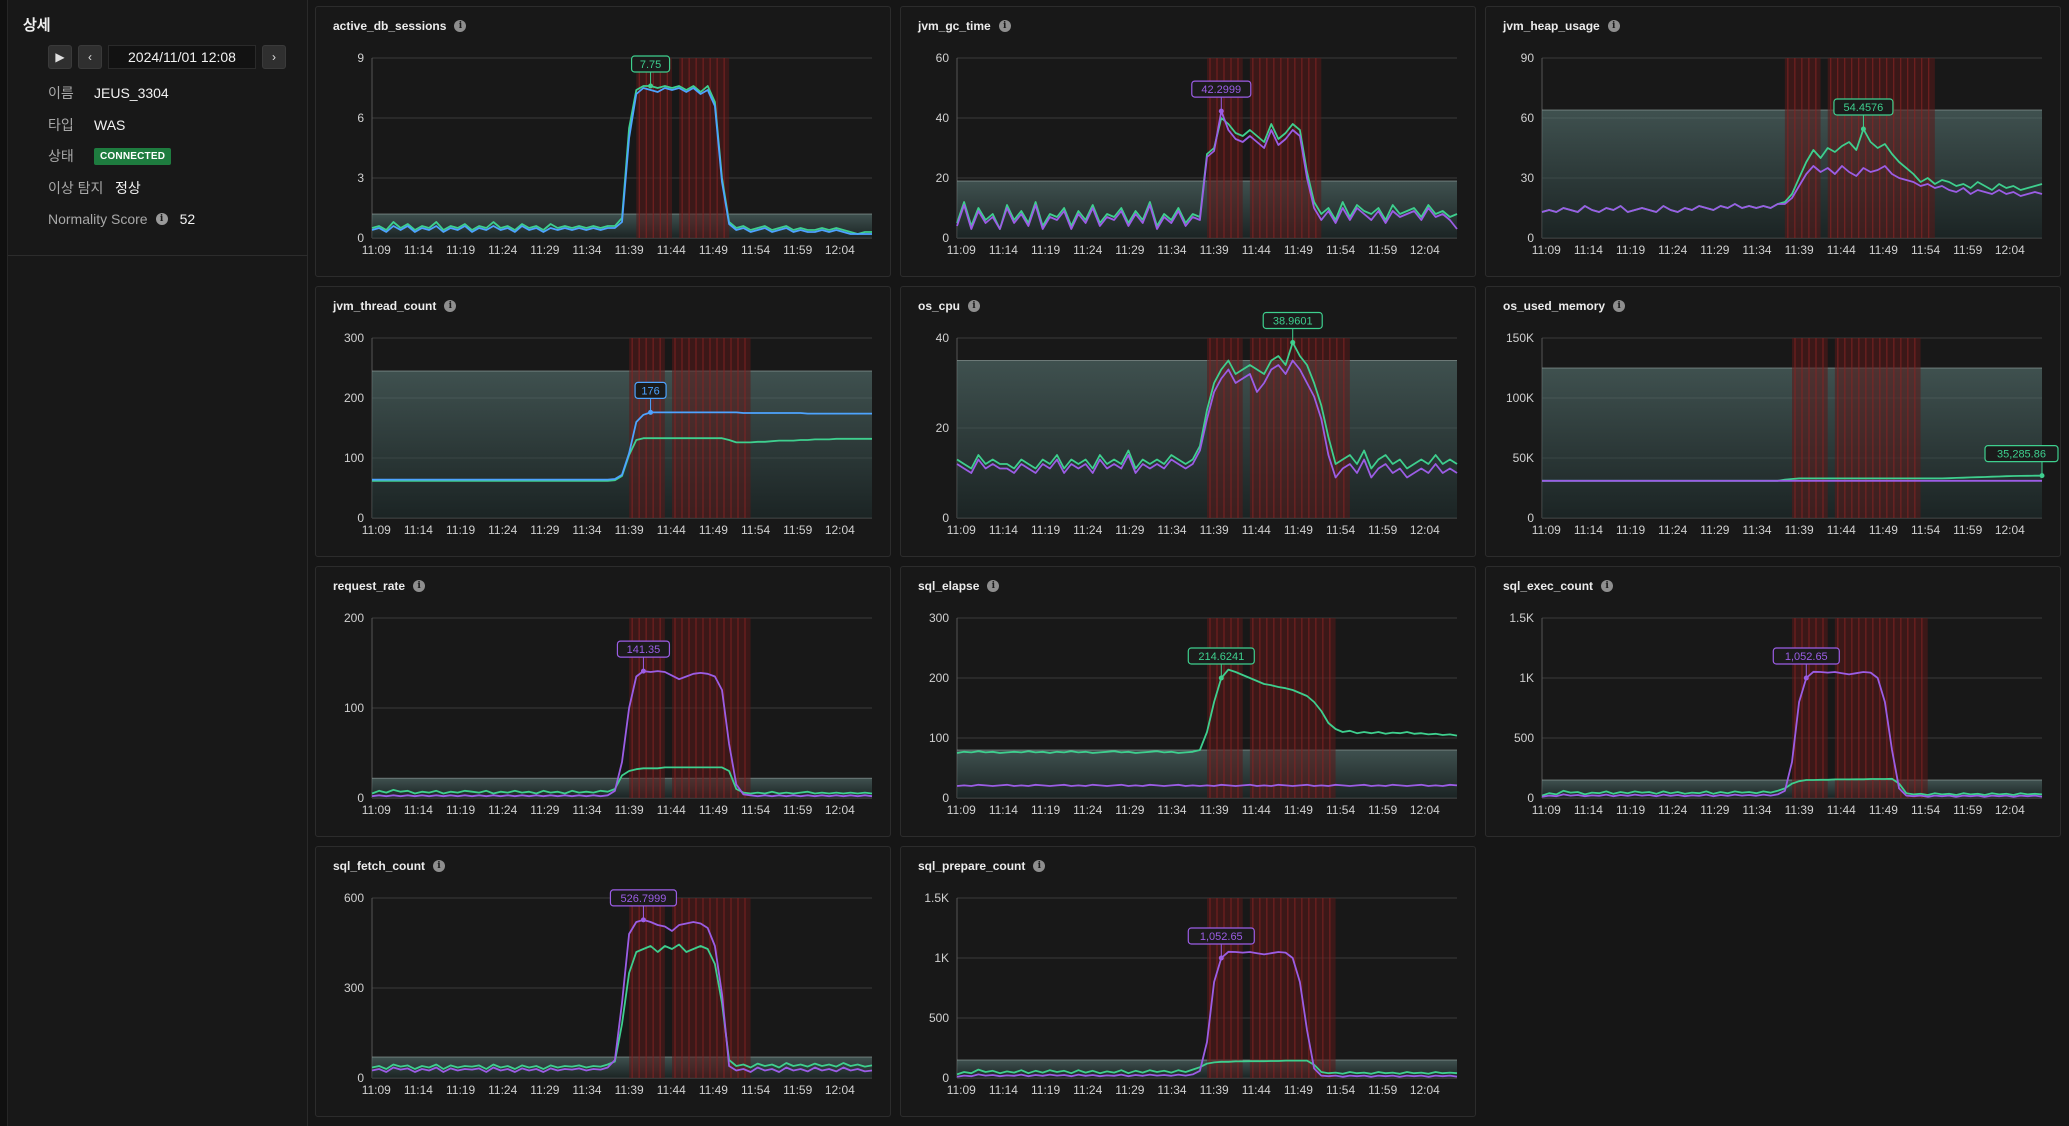 The width and height of the screenshot is (2069, 1126). What do you see at coordinates (274, 57) in the screenshot?
I see `next-button: ›` at bounding box center [274, 57].